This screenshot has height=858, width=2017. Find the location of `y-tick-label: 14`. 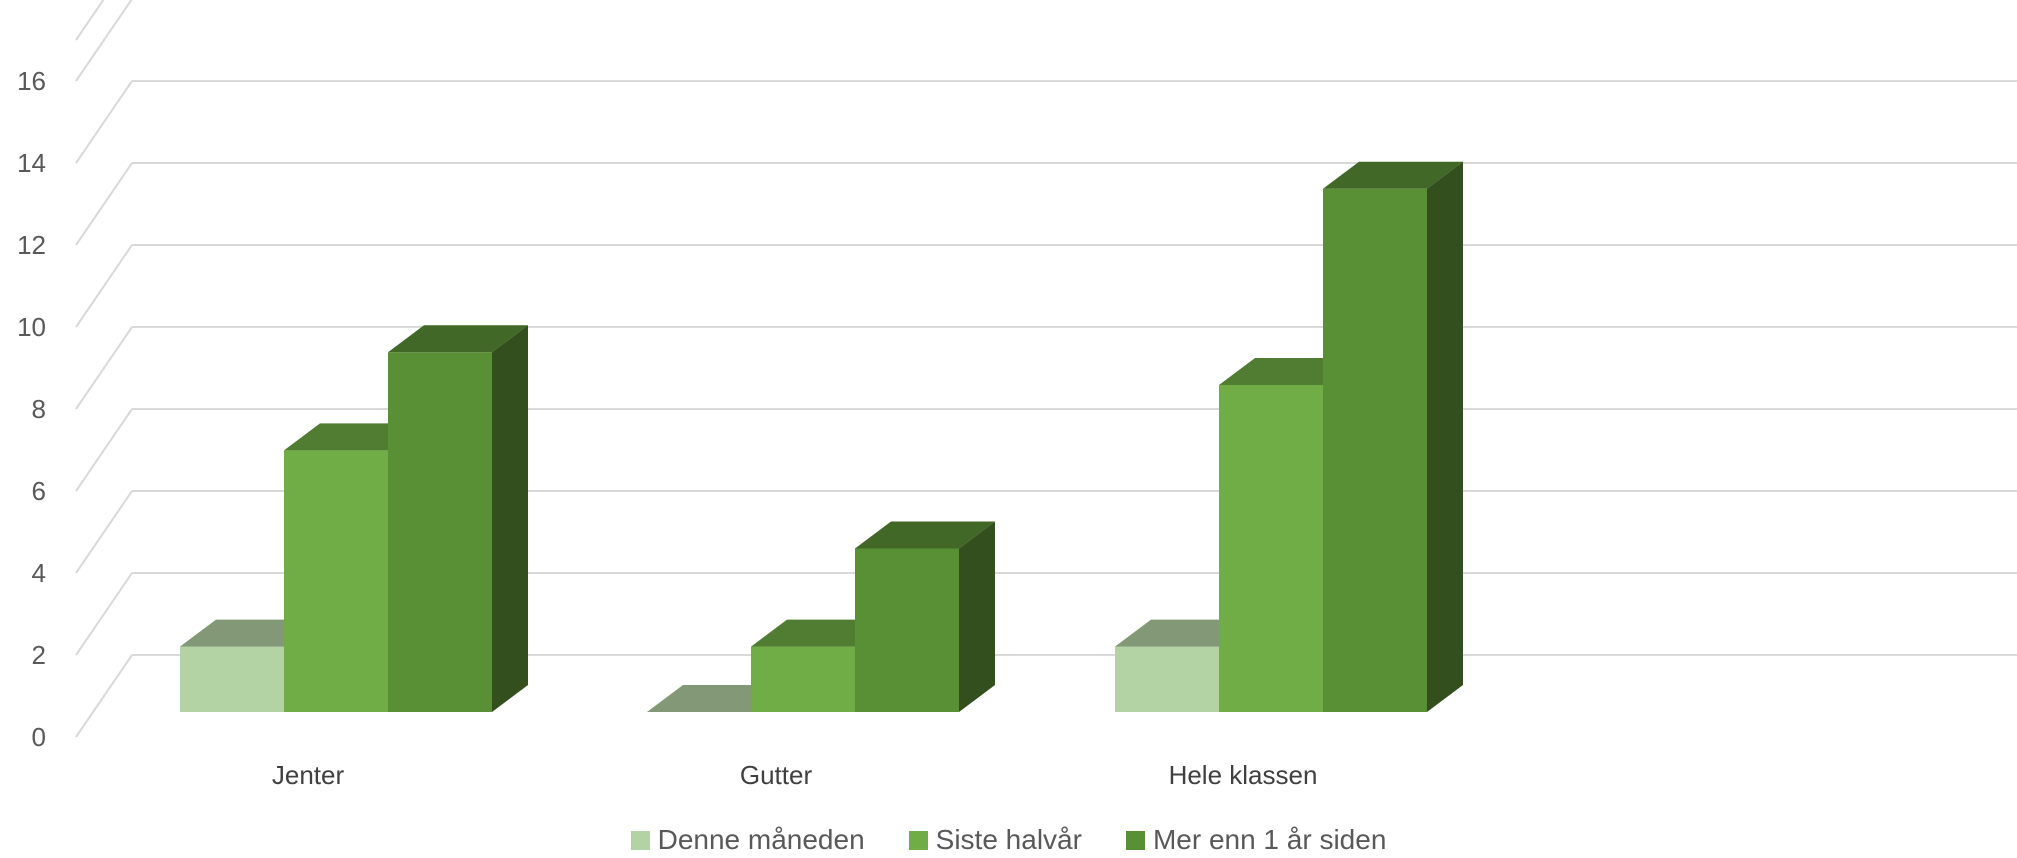

y-tick-label: 14 is located at coordinates (31, 163).